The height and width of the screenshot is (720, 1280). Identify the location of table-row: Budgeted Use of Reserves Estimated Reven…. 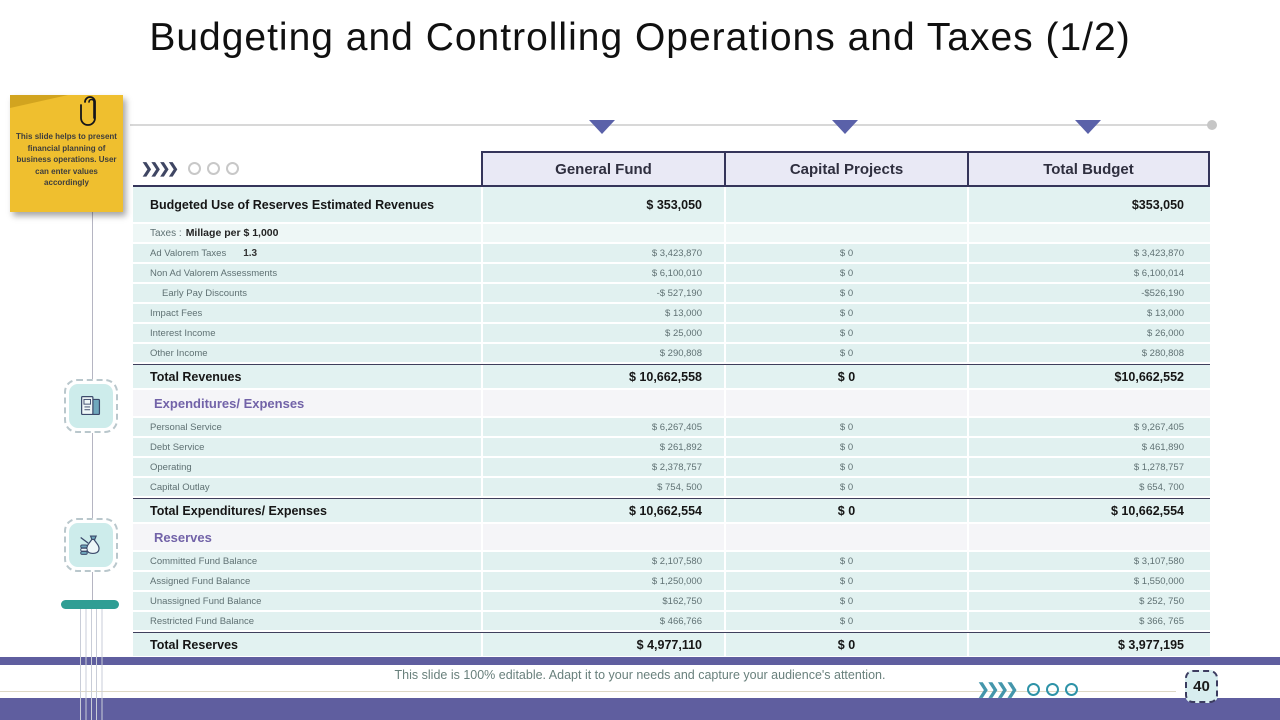
(671, 205).